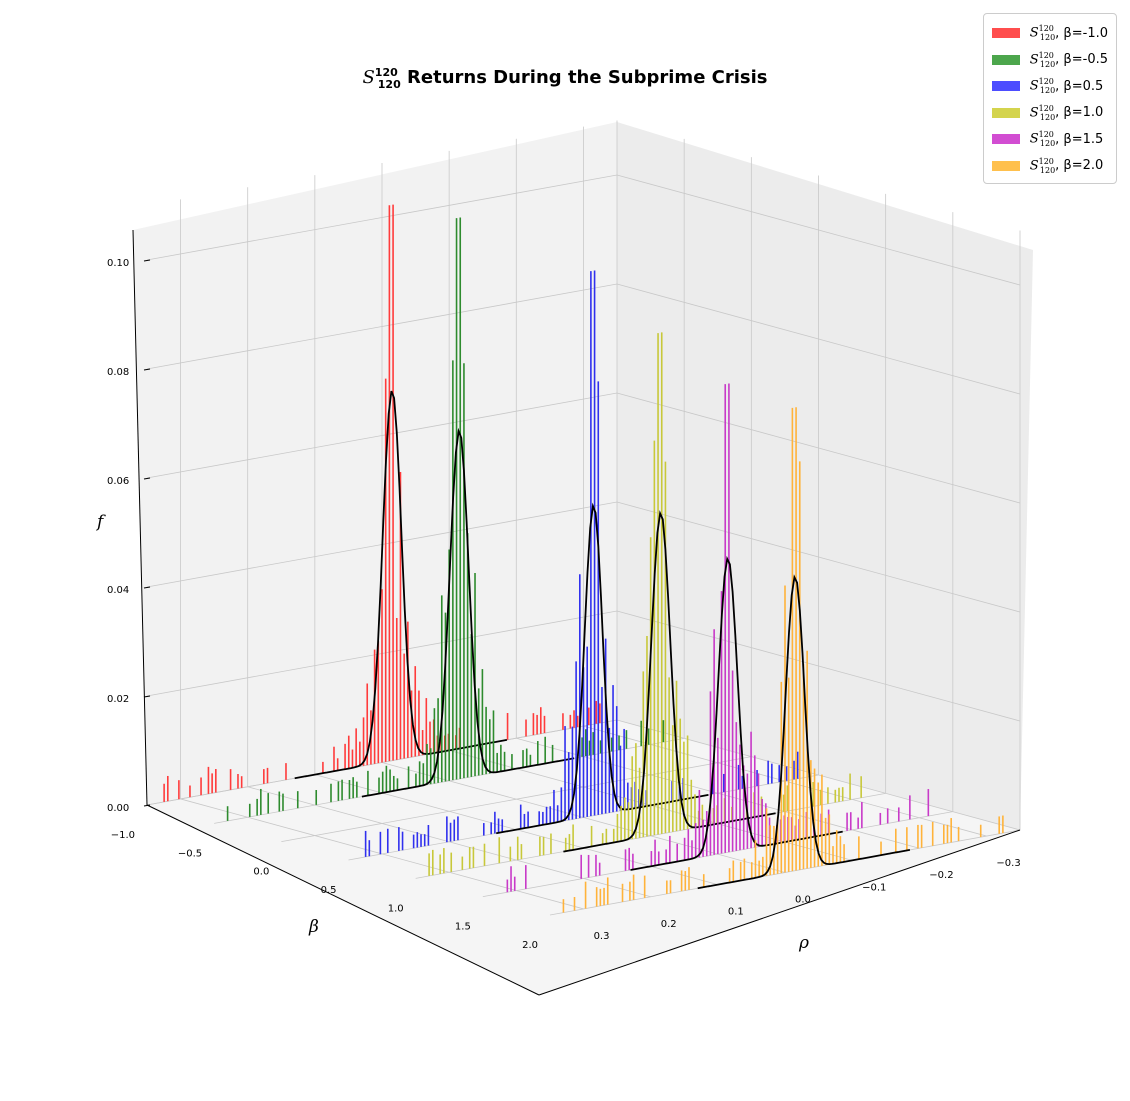 The height and width of the screenshot is (1101, 1130). I want to click on y-tick-label: −1.0, so click(123, 835).